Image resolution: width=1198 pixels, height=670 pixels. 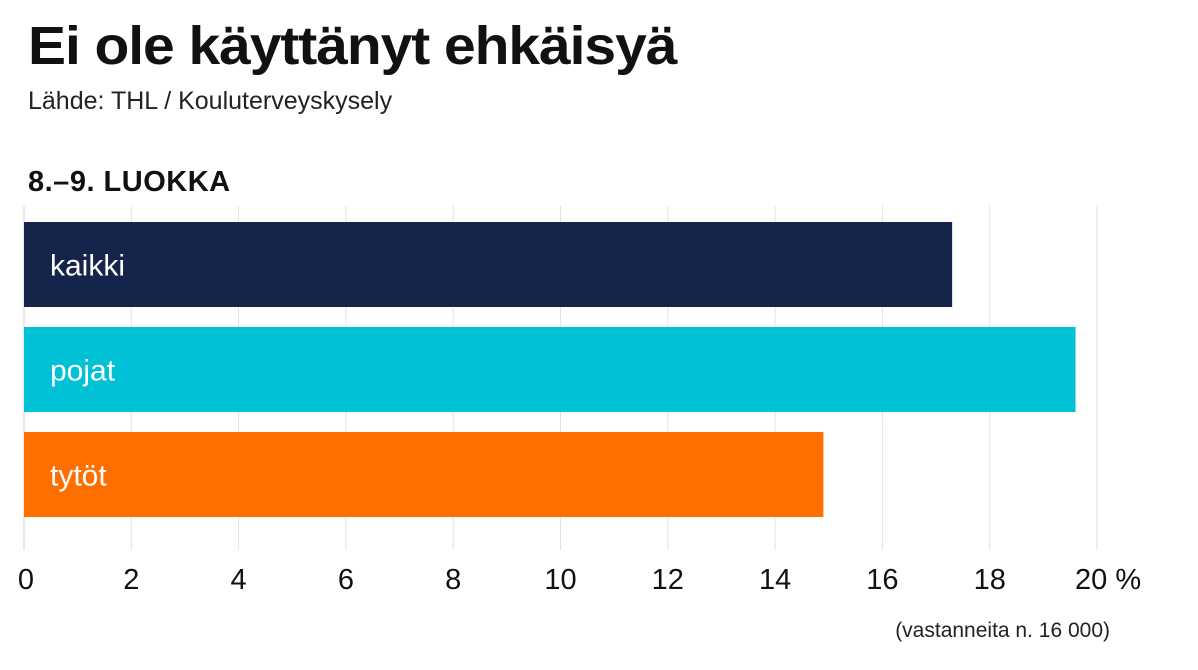 What do you see at coordinates (1002, 630) in the screenshot?
I see `respondents-note: (vastanneita n. 16 000)` at bounding box center [1002, 630].